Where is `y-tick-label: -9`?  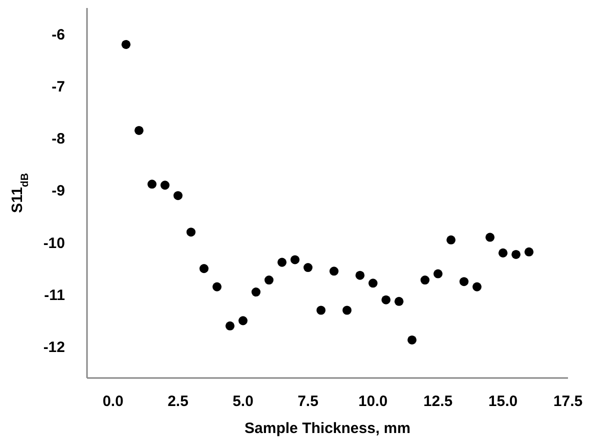
y-tick-label: -9 is located at coordinates (58, 191).